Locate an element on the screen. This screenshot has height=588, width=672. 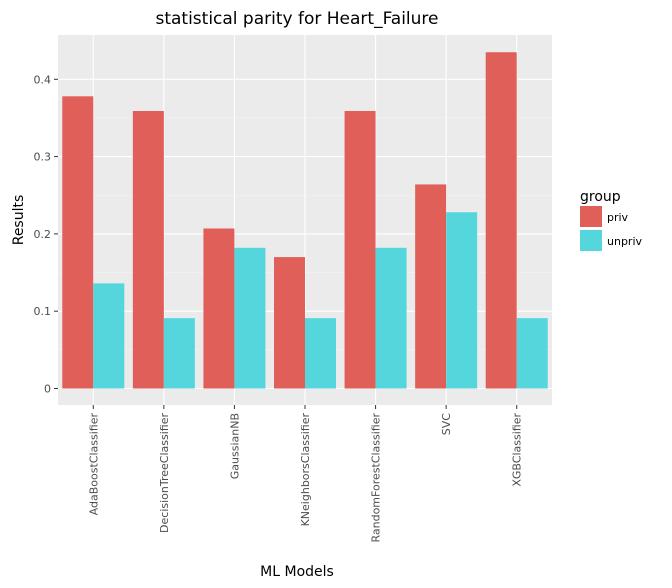
y-axis-title: Results is located at coordinates (19, 220).